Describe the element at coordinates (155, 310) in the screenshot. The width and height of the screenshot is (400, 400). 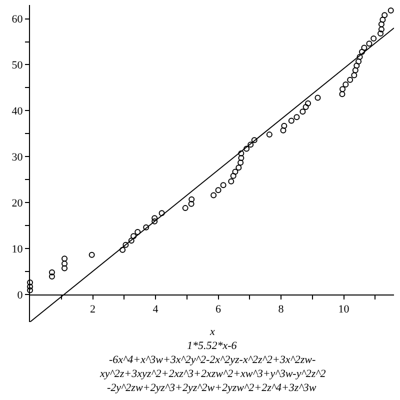
I see `x-tick-label: 4` at that location.